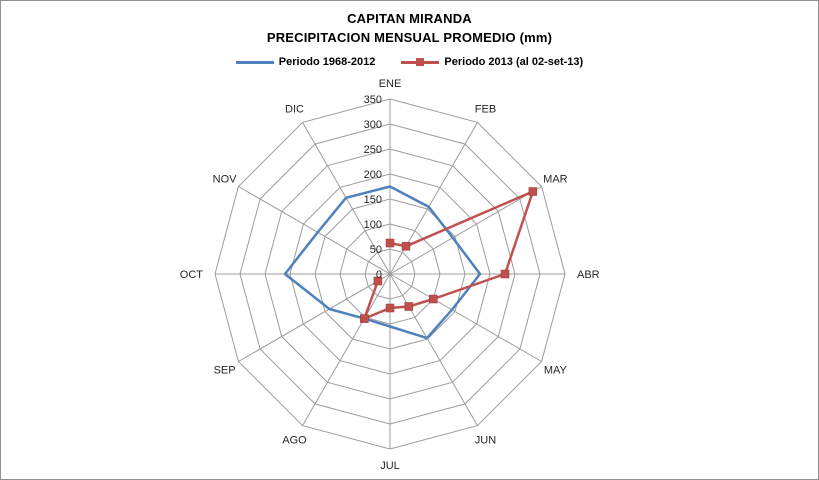  I want to click on legend-item-periodo-1968-2012: Periodo 1968-2012, so click(305, 62).